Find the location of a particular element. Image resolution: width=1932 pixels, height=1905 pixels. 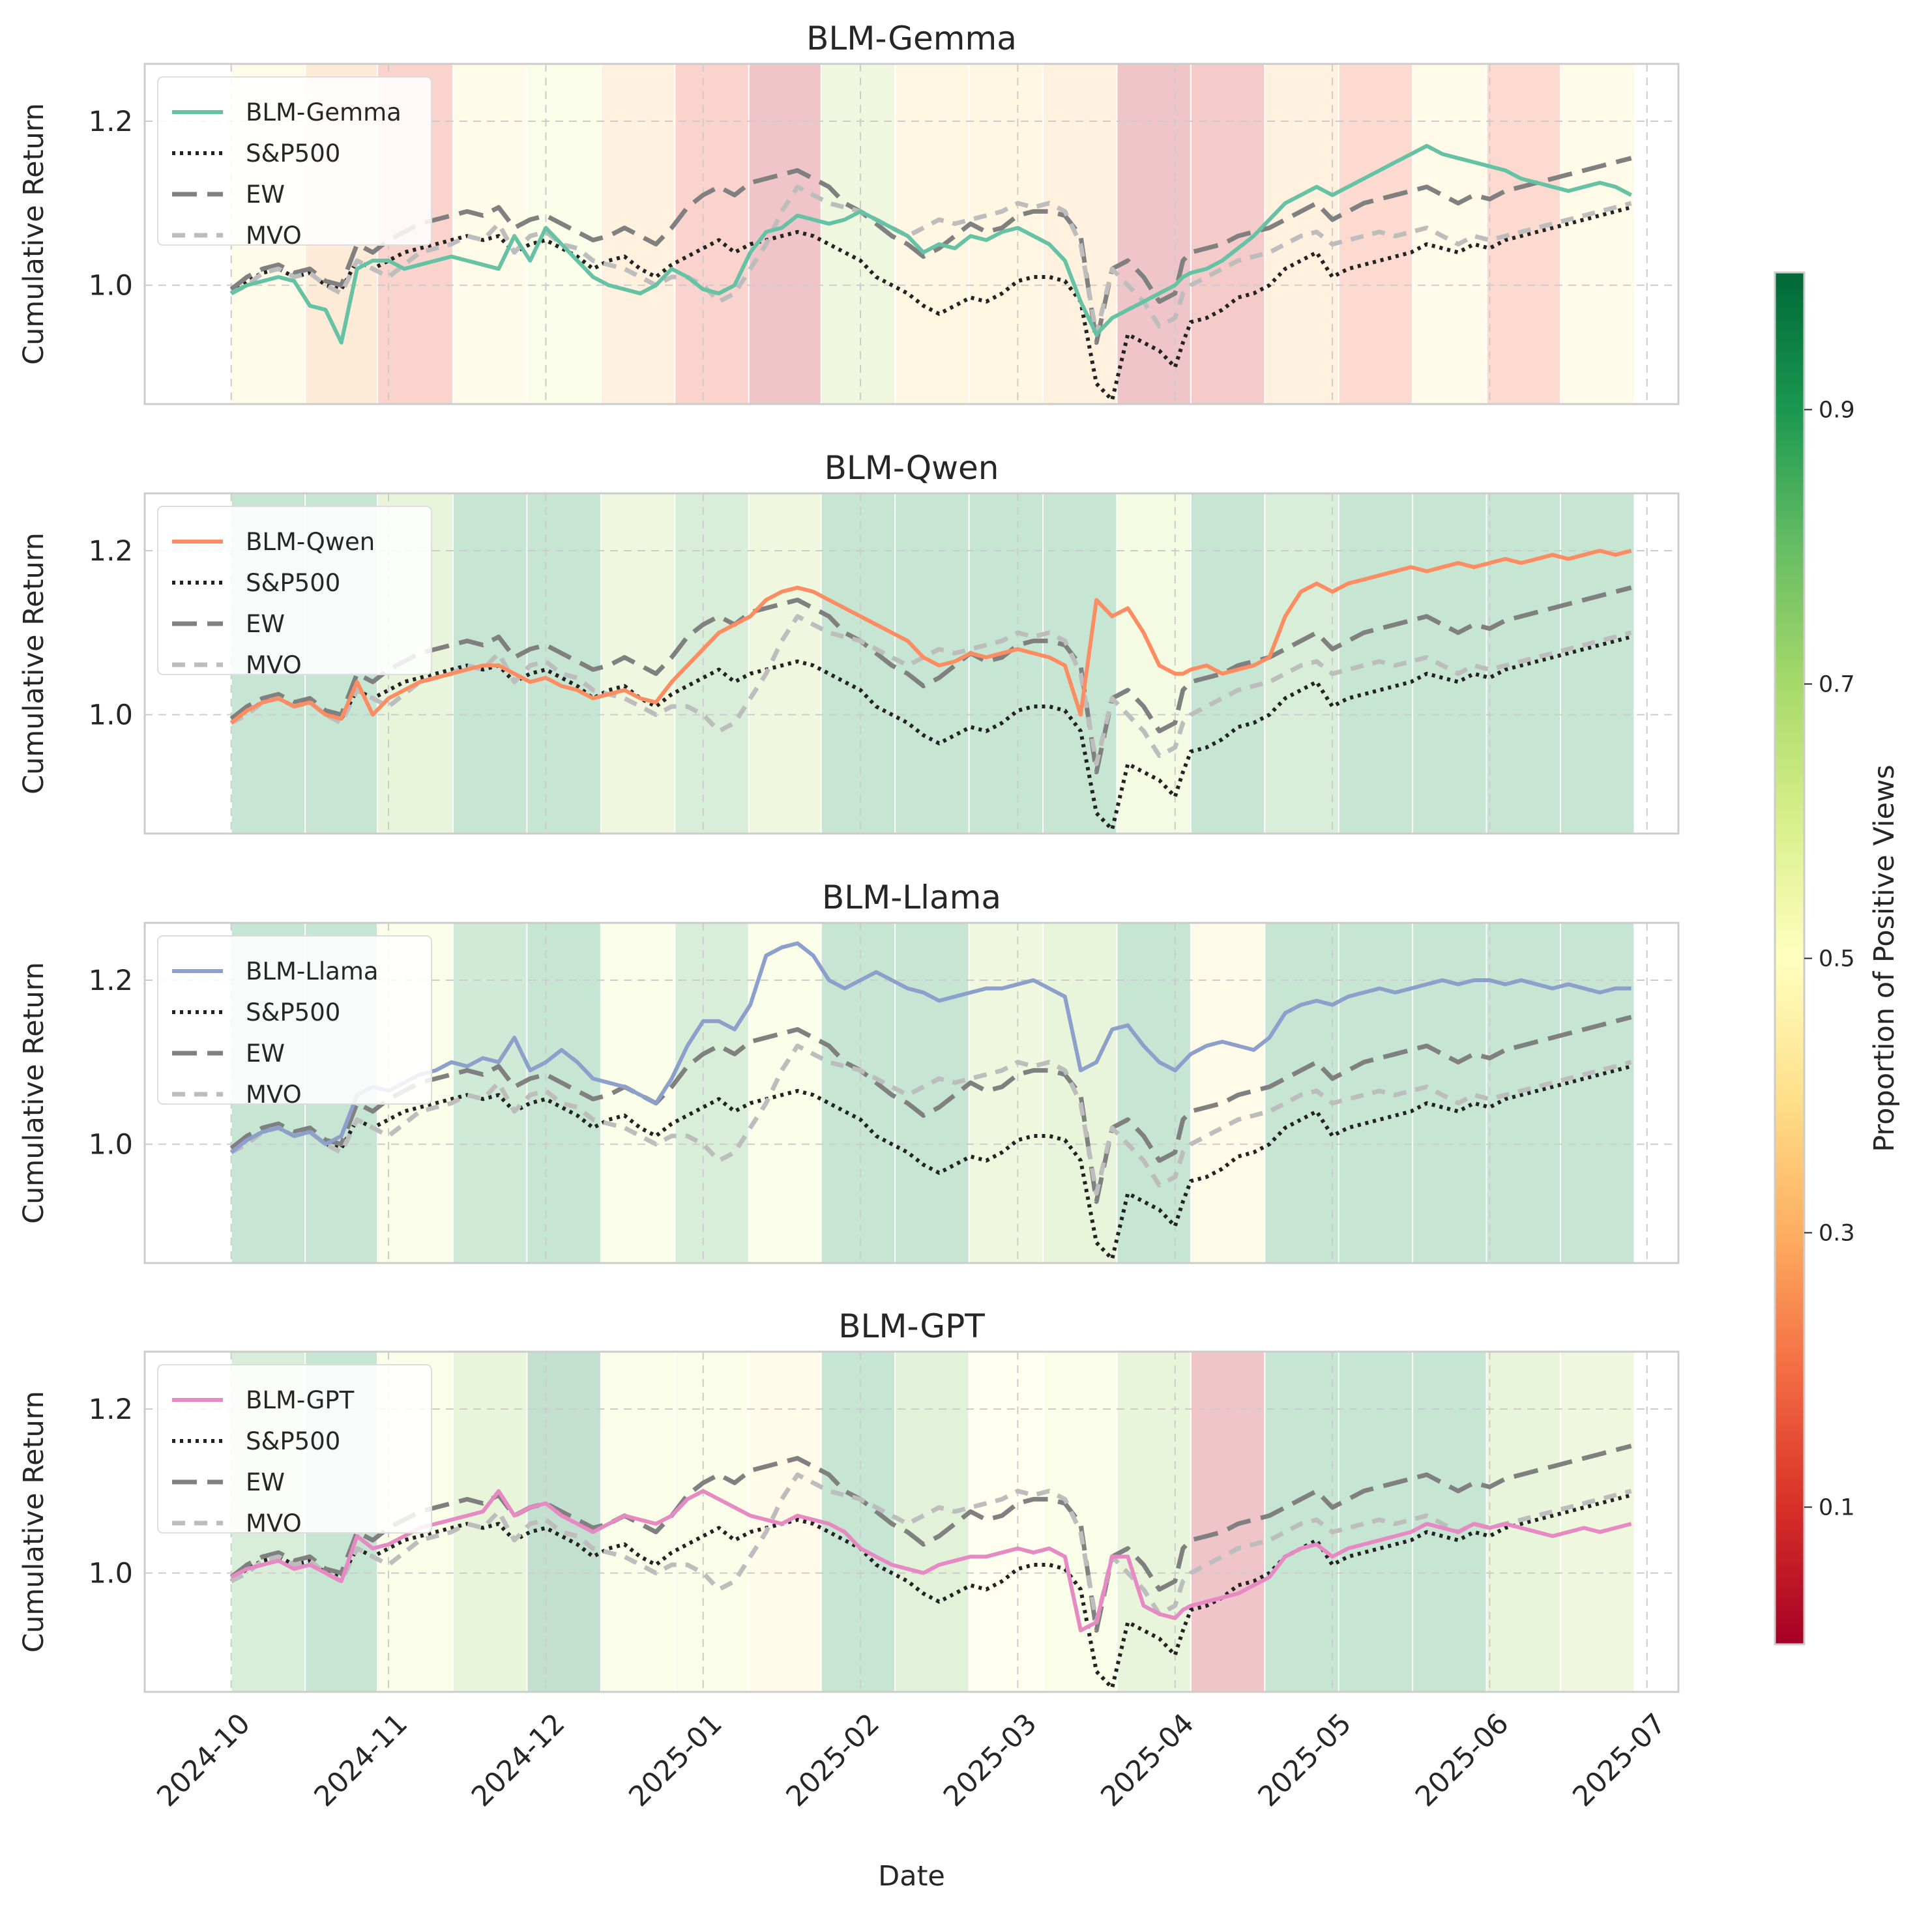

legend: BLM-Gemma S&P500 EW MVO is located at coordinates (294, 163).